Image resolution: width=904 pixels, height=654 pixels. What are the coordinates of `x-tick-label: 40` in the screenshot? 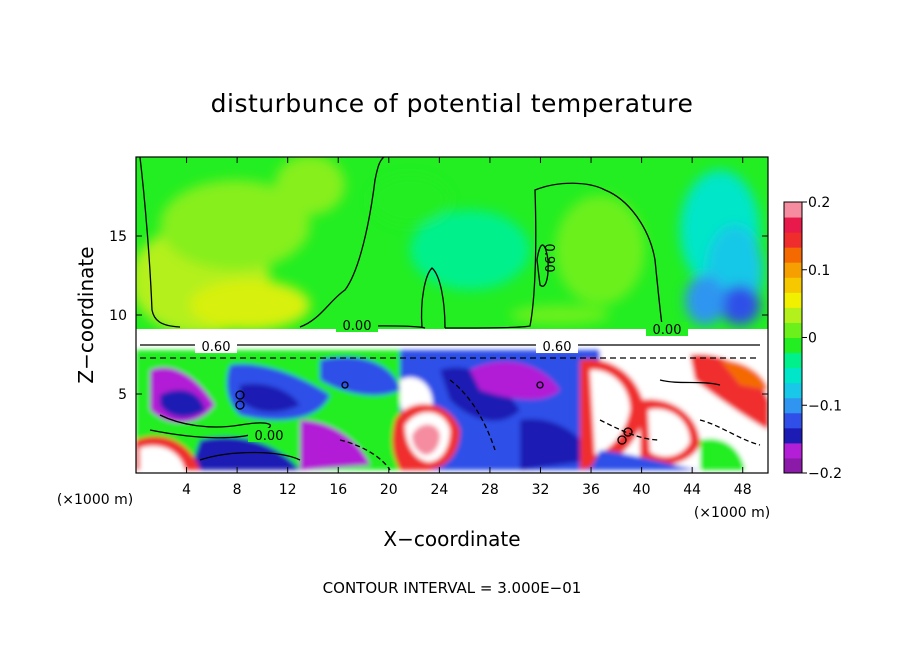 It's located at (642, 490).